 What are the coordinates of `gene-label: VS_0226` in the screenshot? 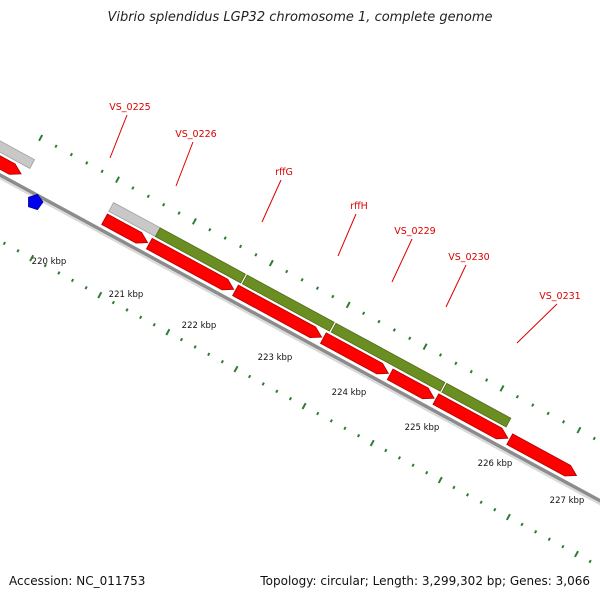 It's located at (195, 134).